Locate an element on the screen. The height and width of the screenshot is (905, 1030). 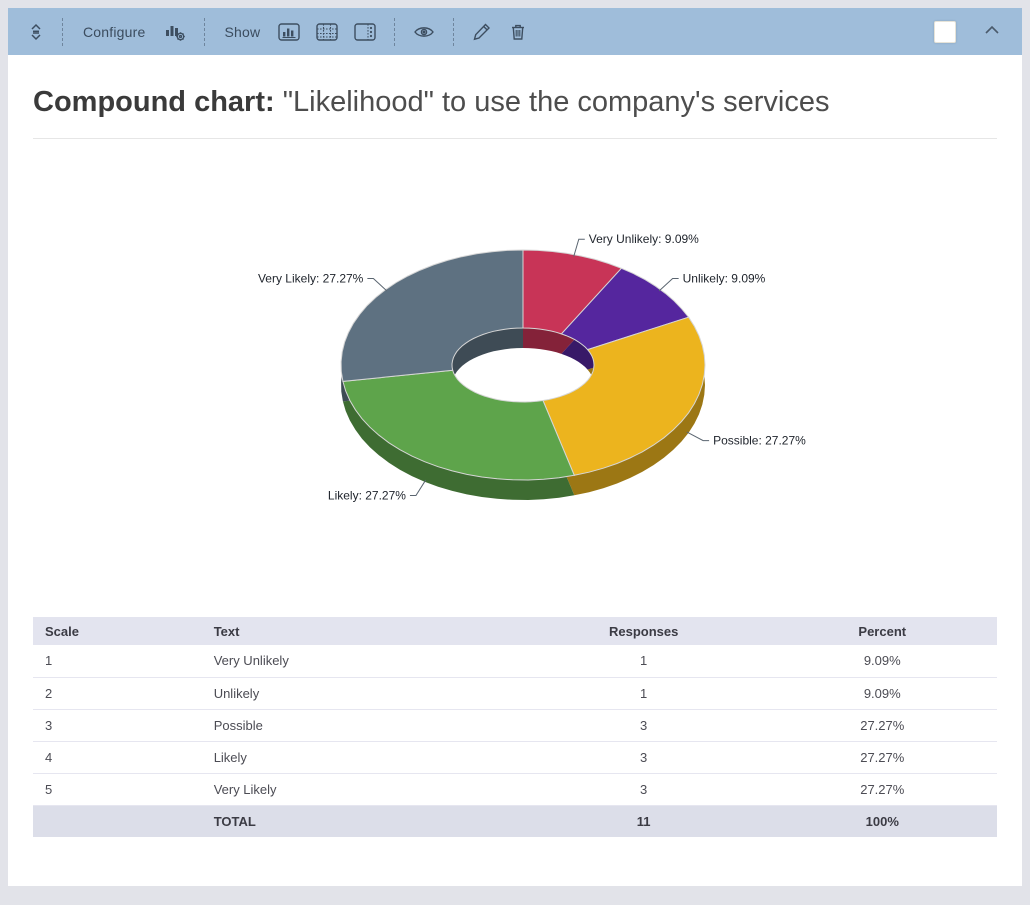
chevron-up-icon is located at coordinates (992, 31).